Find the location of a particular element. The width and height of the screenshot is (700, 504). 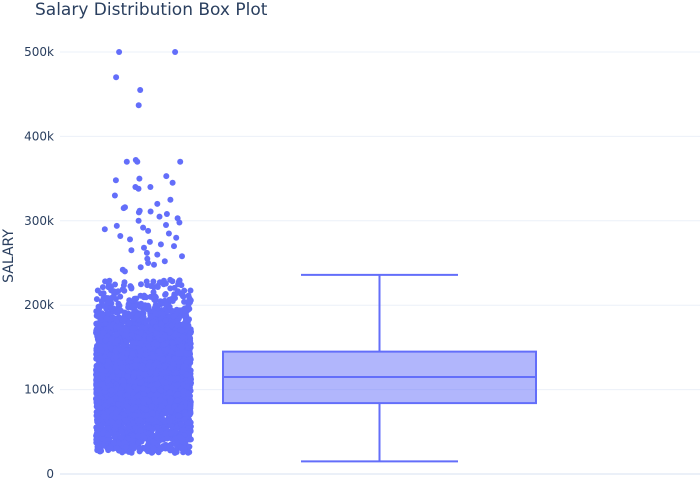

y-tick-label: 500k is located at coordinates (39, 52).